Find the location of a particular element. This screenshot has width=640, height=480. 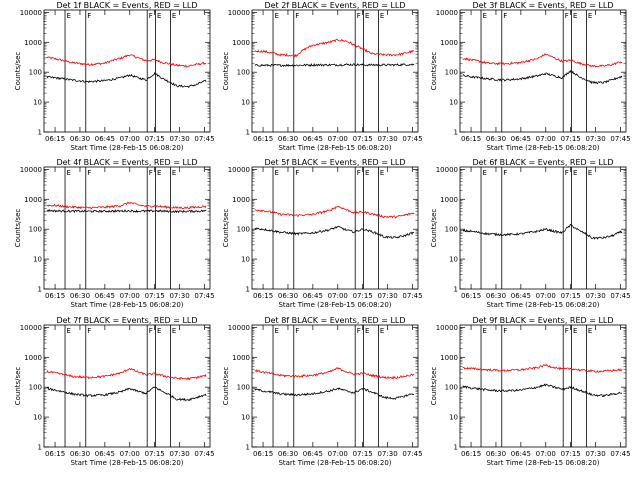

panel-title: Det 3f BLACK = Events, RED = LLD is located at coordinates (542, 5).